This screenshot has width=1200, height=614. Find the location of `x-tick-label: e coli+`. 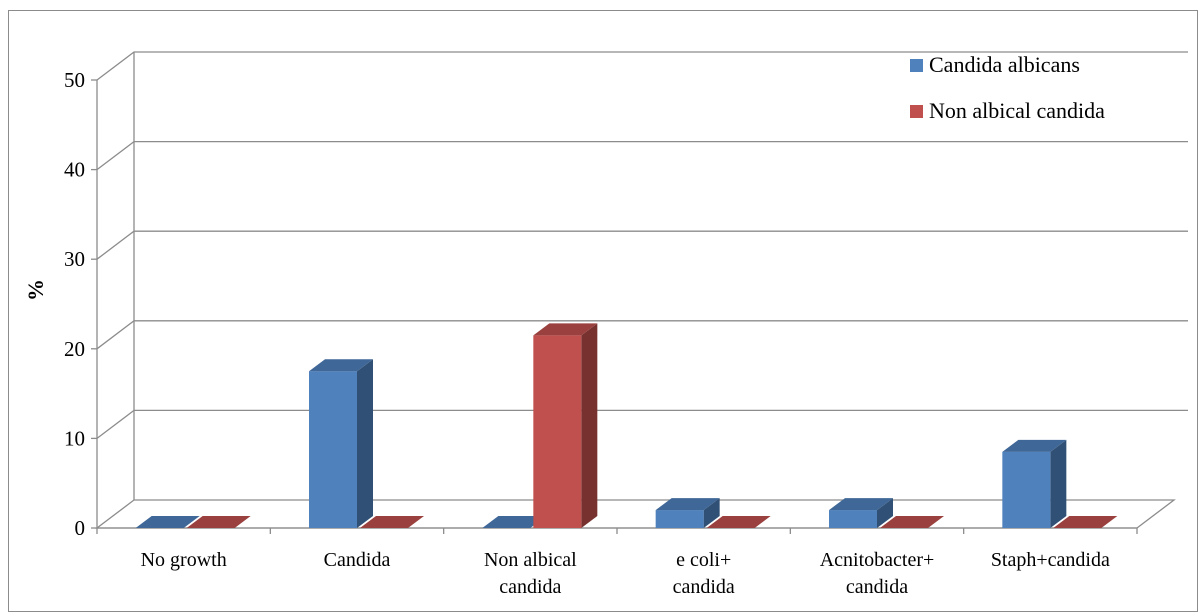

x-tick-label: e coli+ is located at coordinates (703, 560).